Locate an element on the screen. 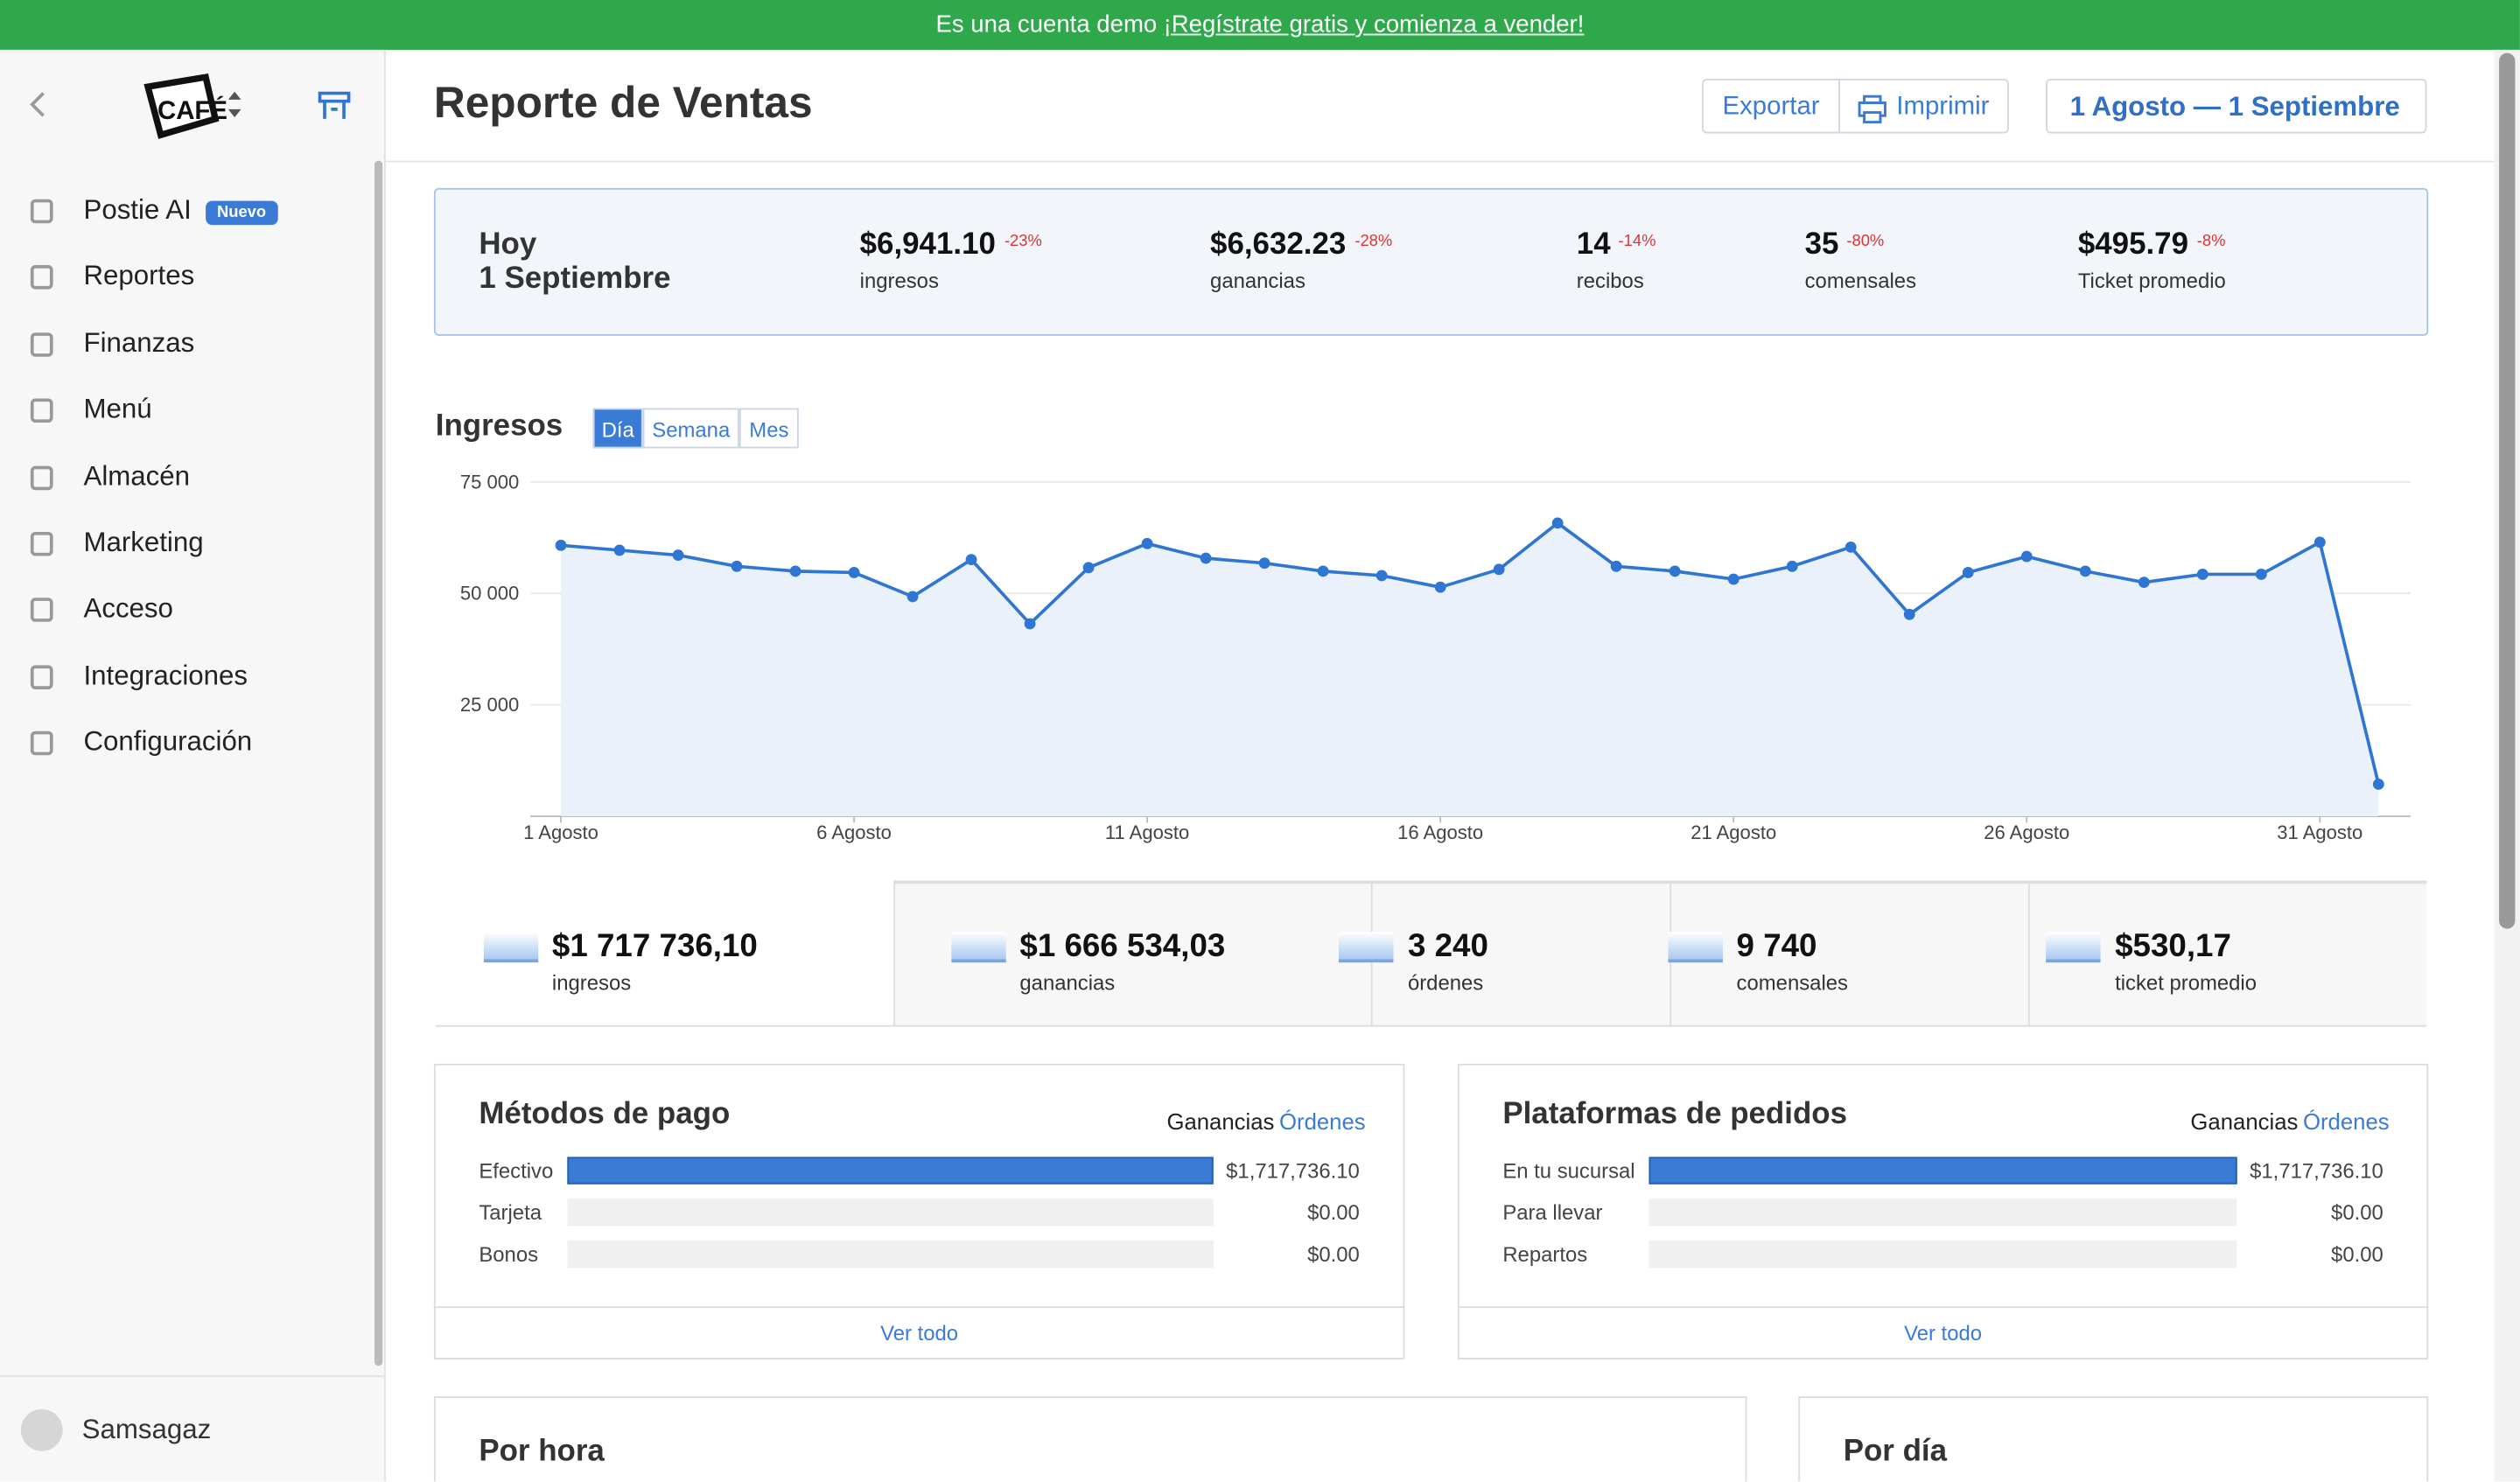  bar-value-label: $1,717,736.10 is located at coordinates (1293, 1170).